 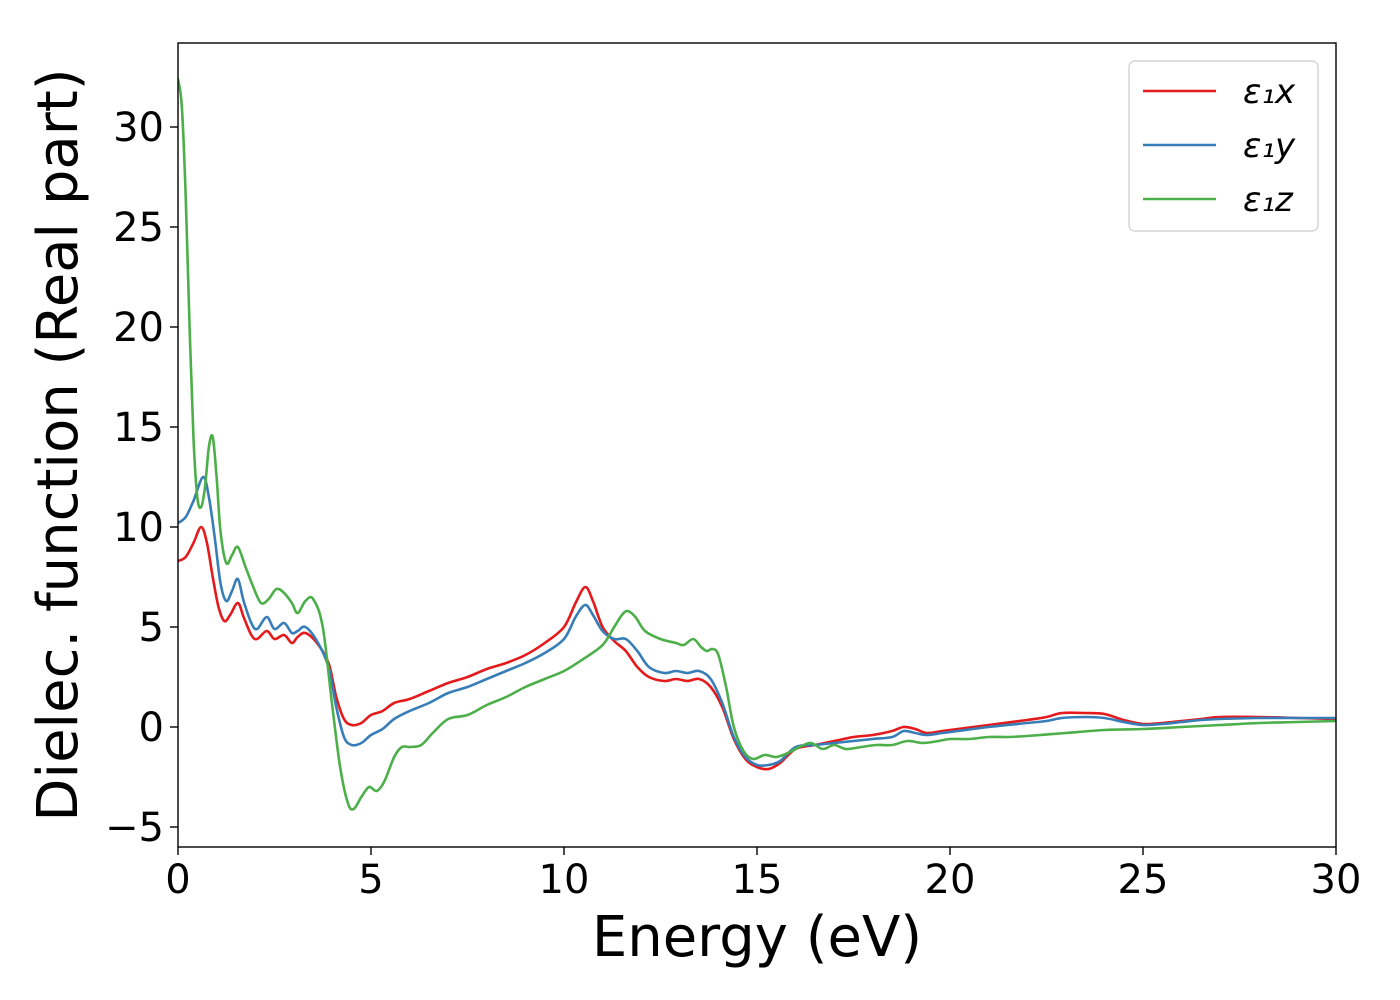 What do you see at coordinates (1269, 92) in the screenshot?
I see `legend-label-1: ε₁x` at bounding box center [1269, 92].